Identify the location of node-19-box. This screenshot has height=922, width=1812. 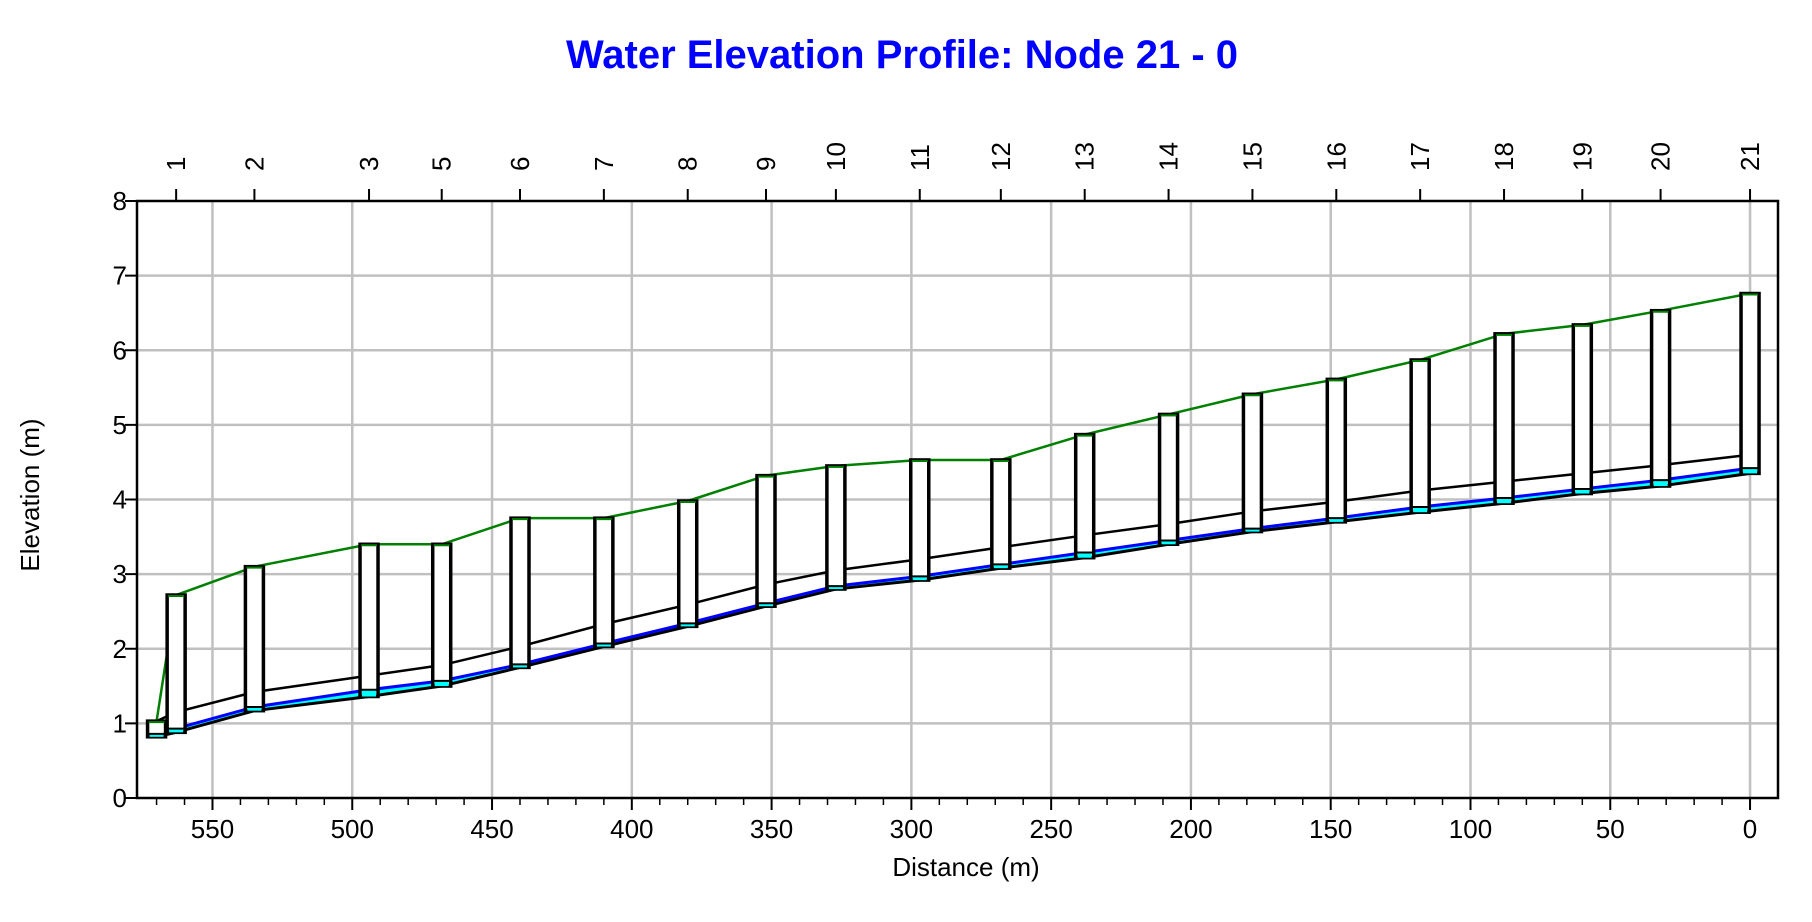
(1582, 409).